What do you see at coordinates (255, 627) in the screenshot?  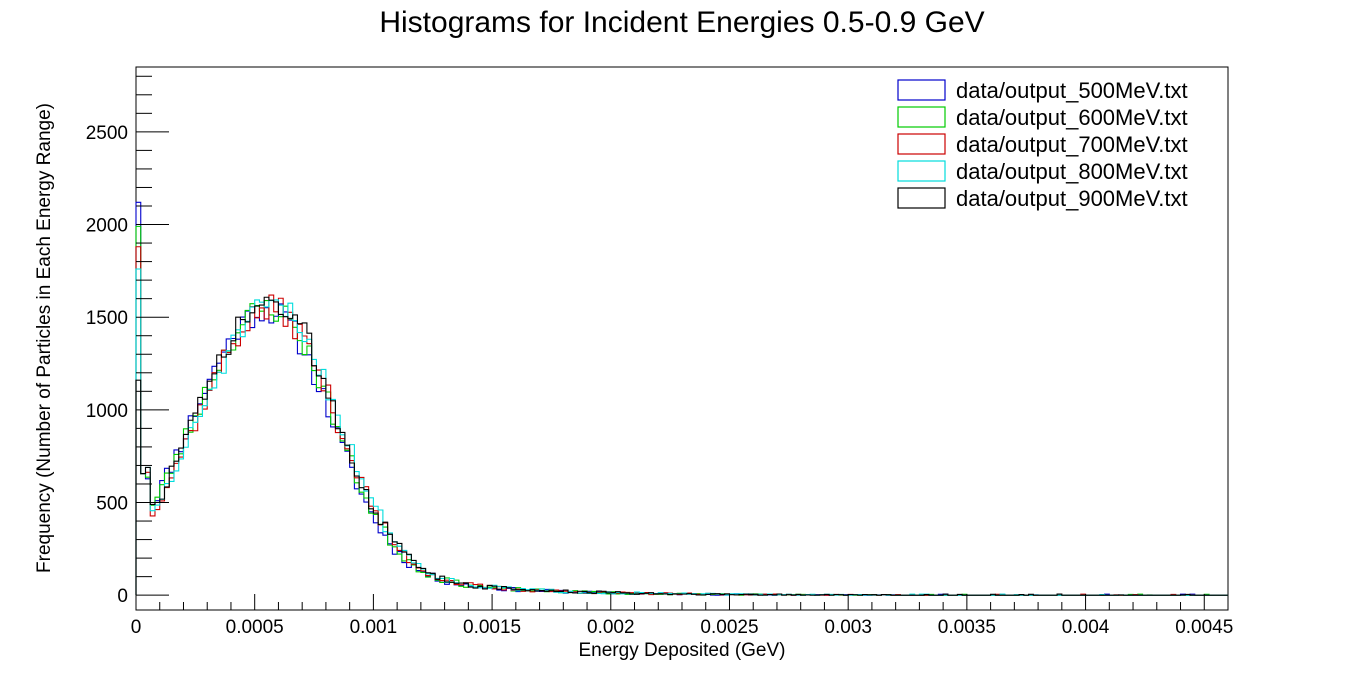 I see `x-tick-label: 0.0005` at bounding box center [255, 627].